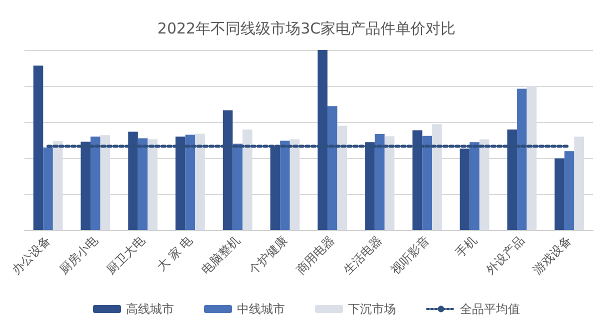  I want to click on x-tick-label: 外设产品, so click(505, 255).